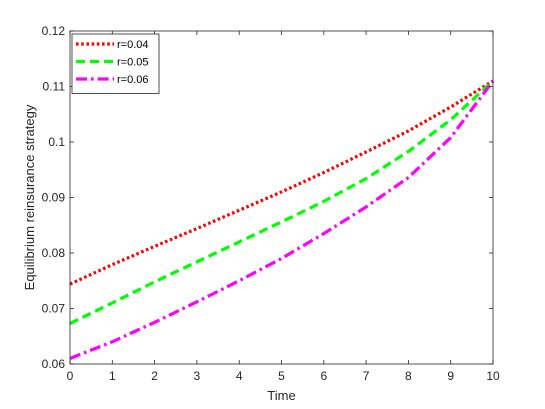 The image size is (545, 409). Describe the element at coordinates (133, 45) in the screenshot. I see `legend-label: r=0.04` at that location.